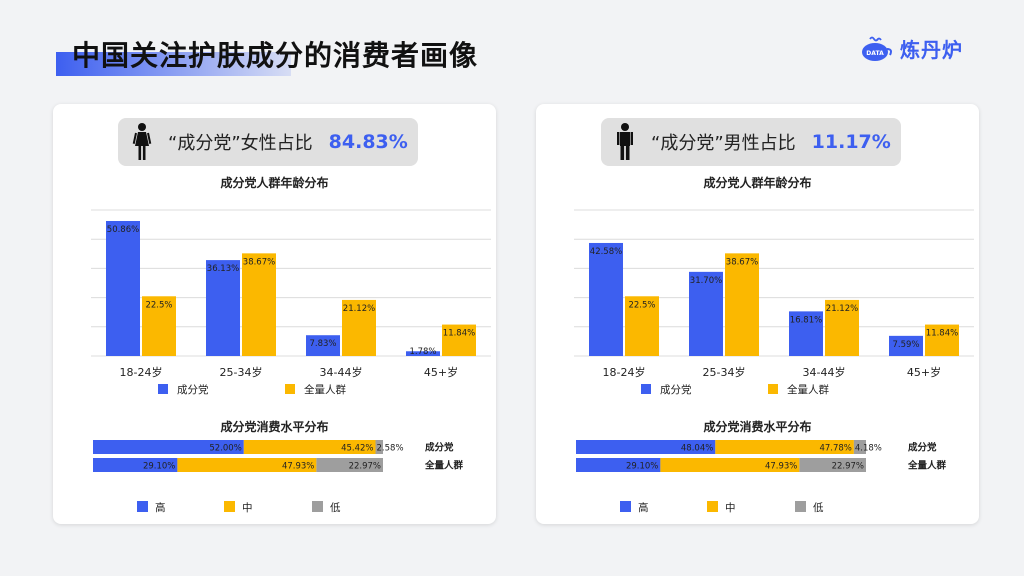 This screenshot has height=576, width=1024. I want to click on age-chart-title: 成分党人群年龄分布, so click(757, 183).